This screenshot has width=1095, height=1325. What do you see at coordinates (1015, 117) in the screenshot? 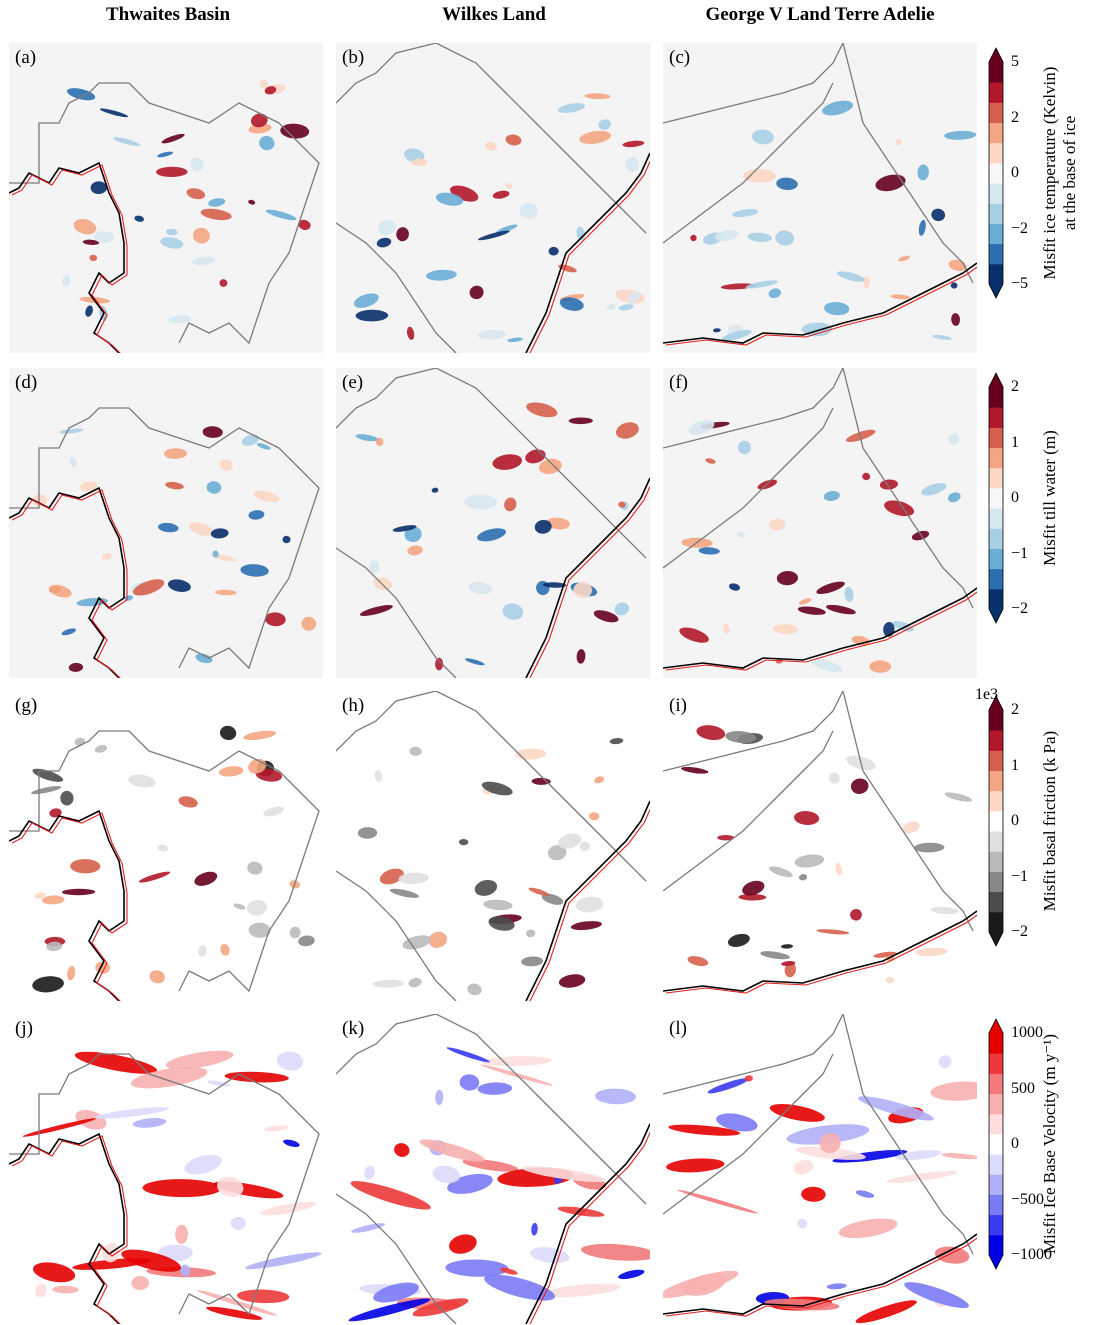
I see `colorbar-tick-label: 2` at bounding box center [1015, 117].